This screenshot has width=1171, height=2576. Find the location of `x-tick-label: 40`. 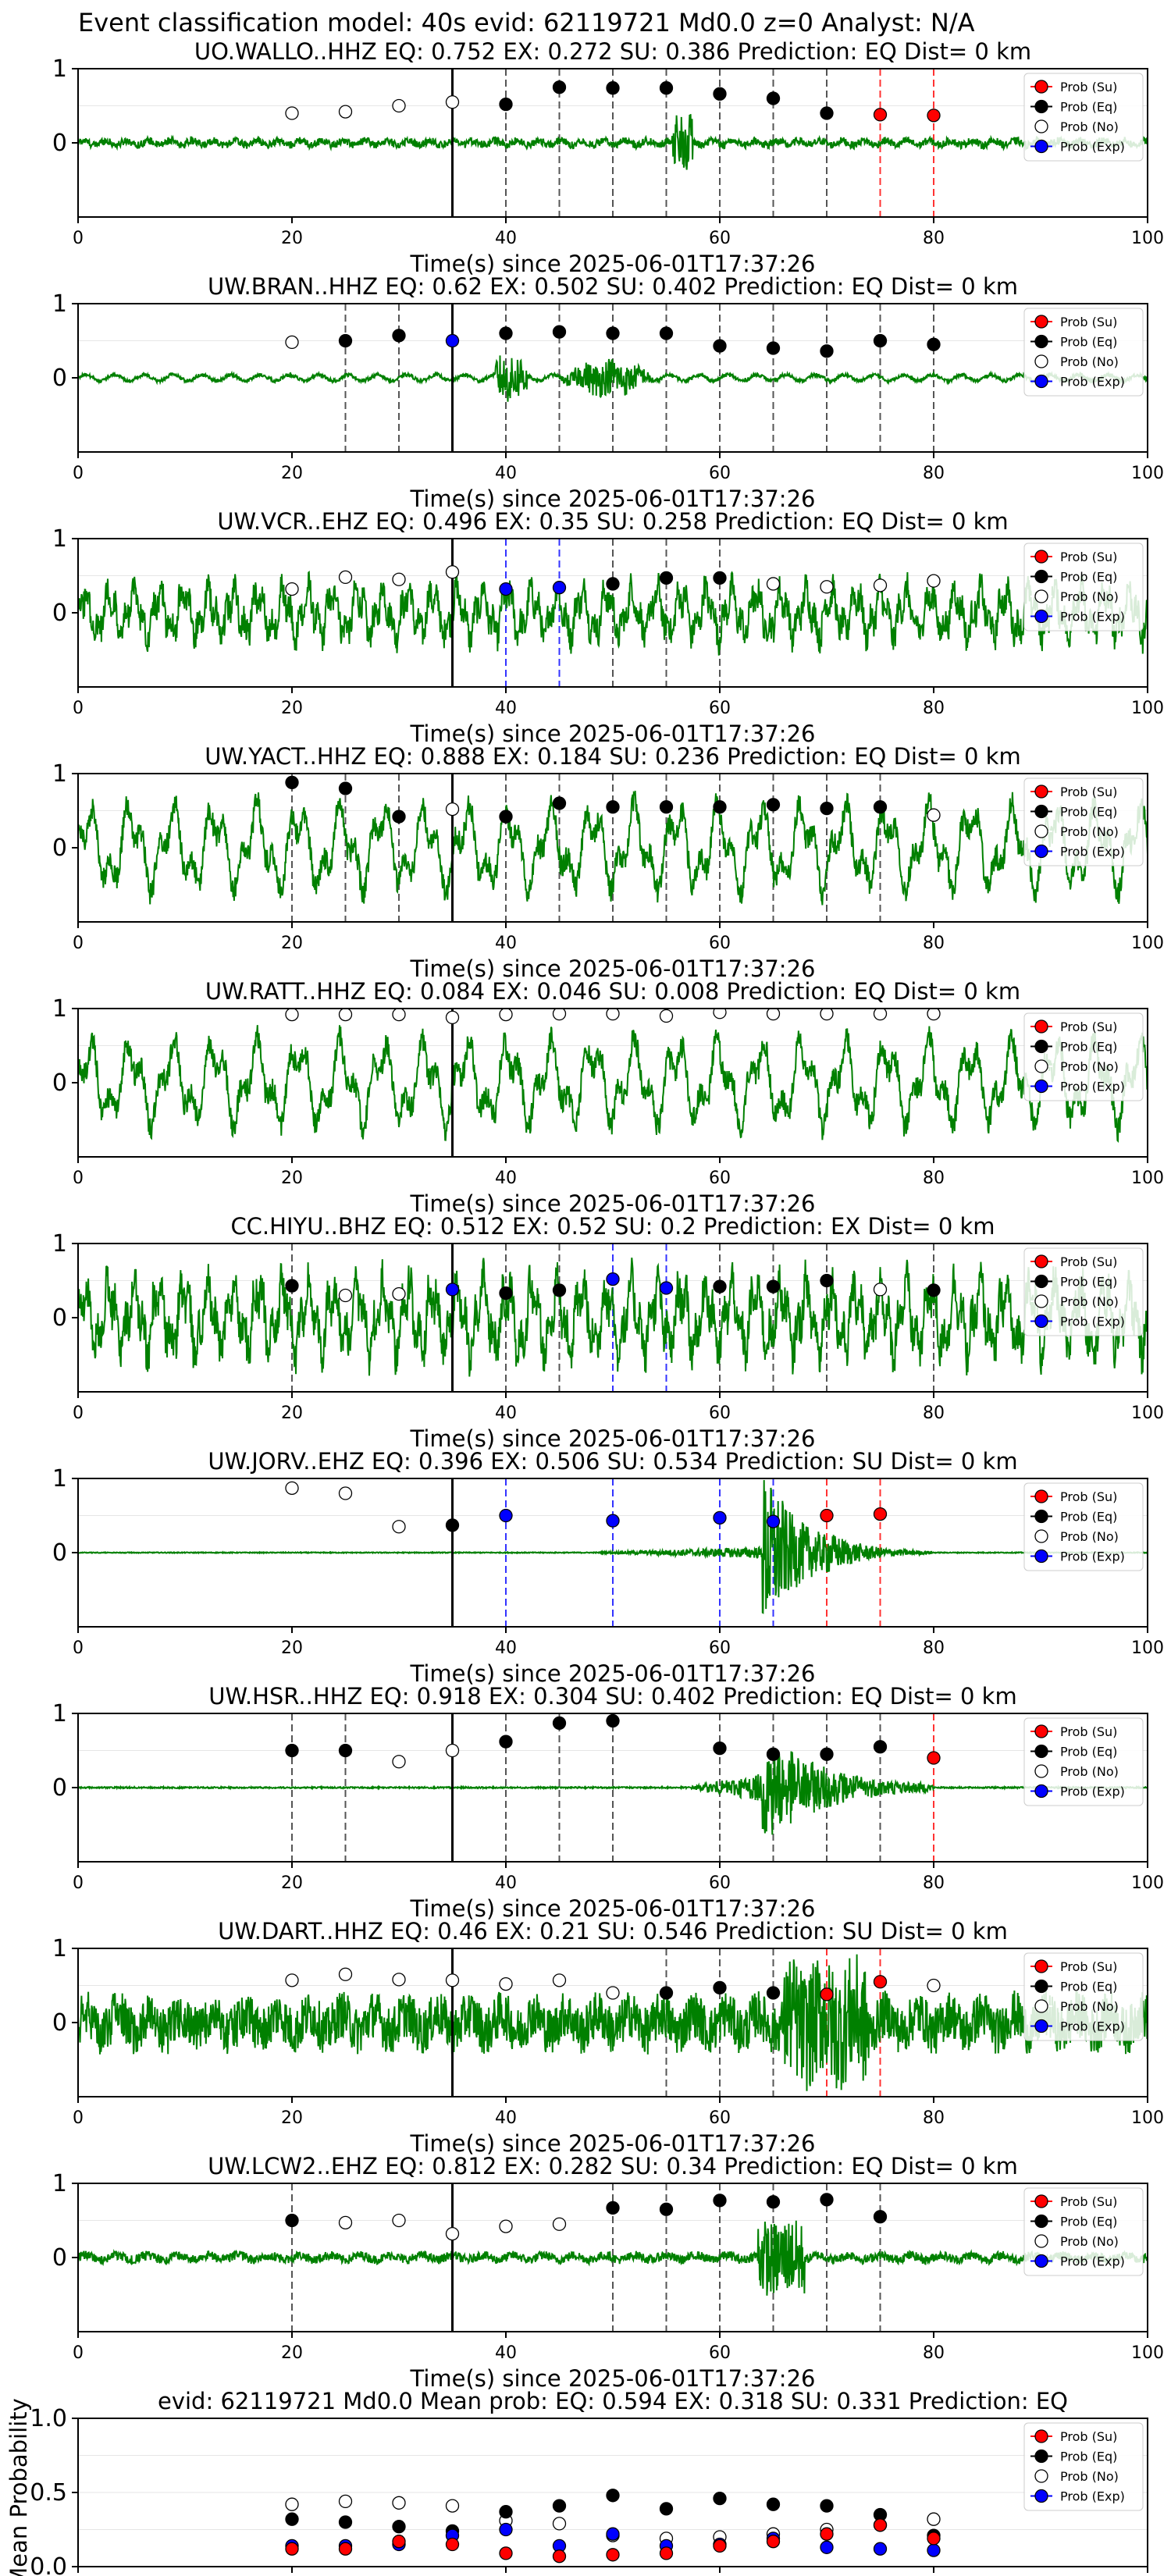

x-tick-label: 40 is located at coordinates (506, 1883).